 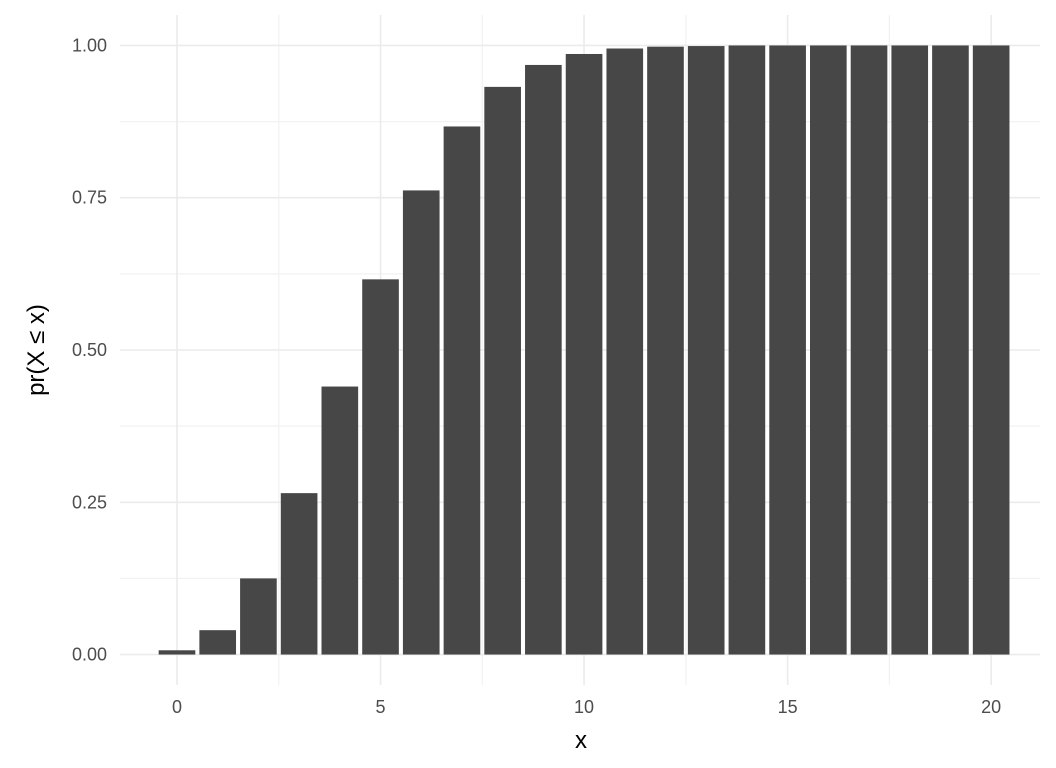 What do you see at coordinates (89, 45) in the screenshot?
I see `y-tick-label: 1.00` at bounding box center [89, 45].